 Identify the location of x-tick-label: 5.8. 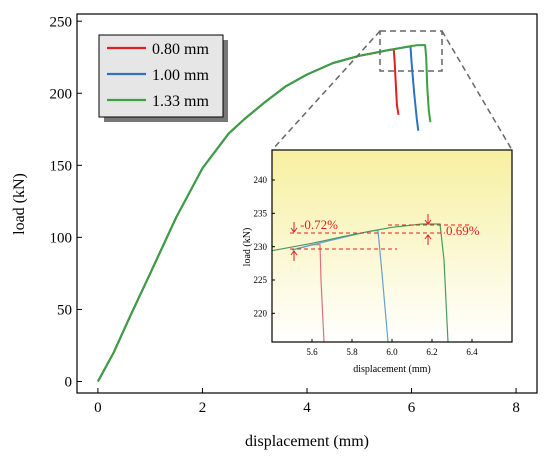
(352, 352).